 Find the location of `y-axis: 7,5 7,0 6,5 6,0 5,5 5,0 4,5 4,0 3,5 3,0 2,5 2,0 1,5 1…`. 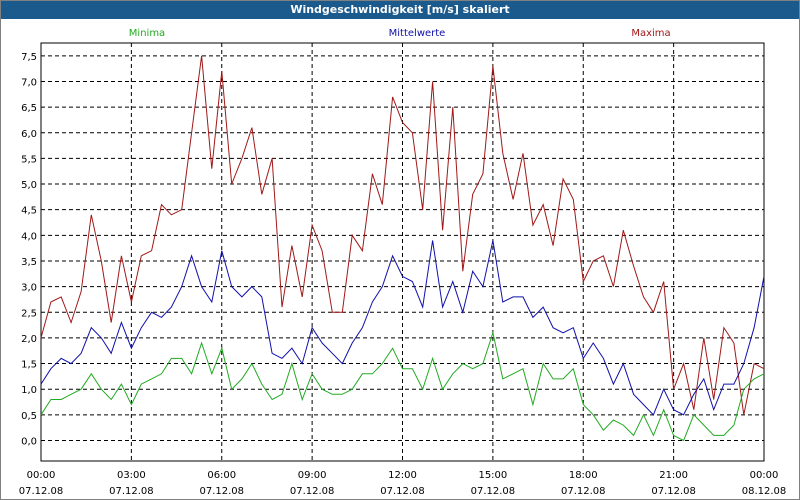

y-axis: 7,5 7,0 6,5 6,0 5,5 5,0 4,5 4,0 3,5 3,0 2,5 2,0 1,5 1… is located at coordinates (29, 250).